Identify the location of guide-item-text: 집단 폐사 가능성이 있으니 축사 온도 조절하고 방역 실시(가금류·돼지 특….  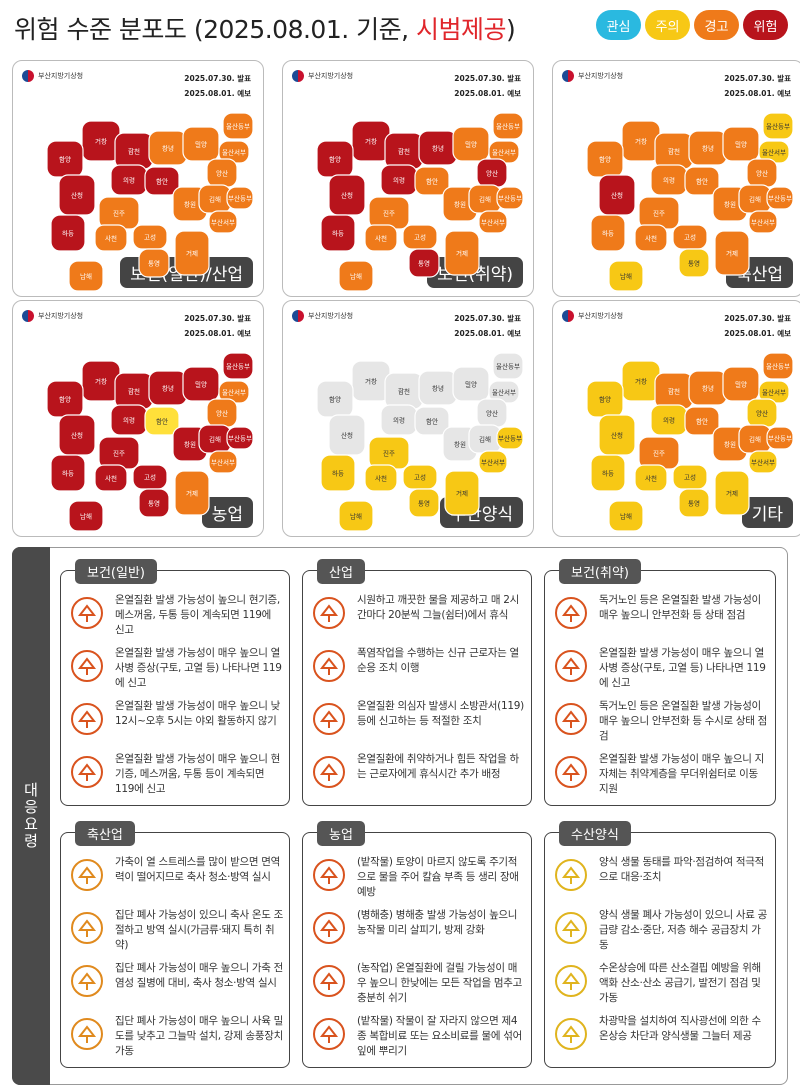
(199, 930).